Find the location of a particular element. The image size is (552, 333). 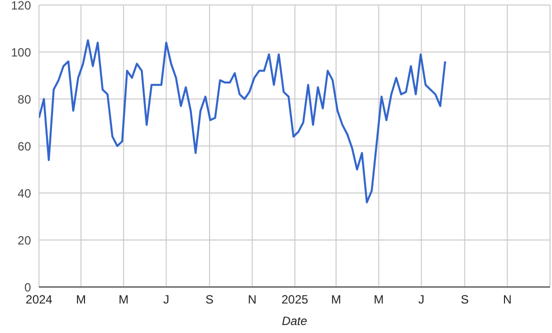

y-tick-label: 100 is located at coordinates (21, 52).